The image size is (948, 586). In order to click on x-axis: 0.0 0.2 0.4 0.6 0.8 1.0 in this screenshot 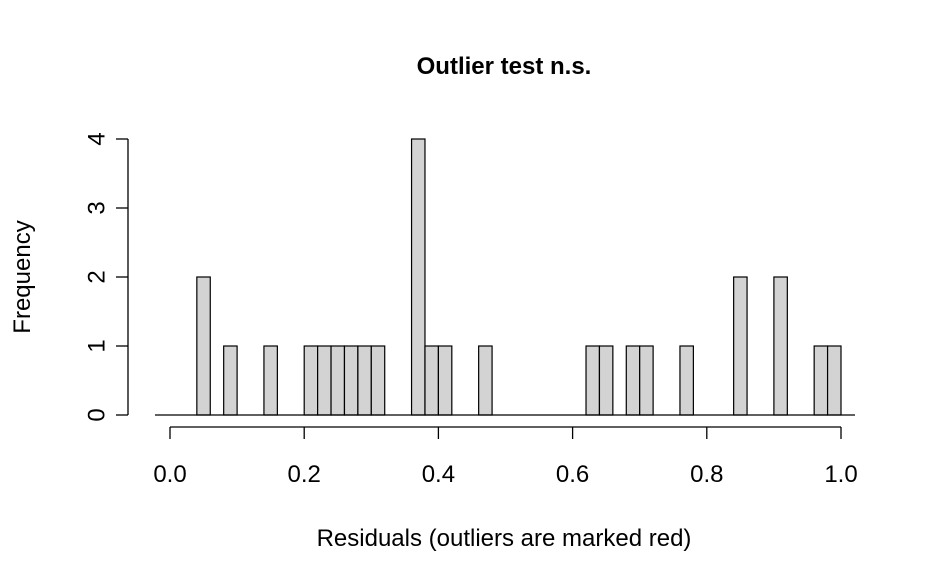, I will do `click(505, 457)`.